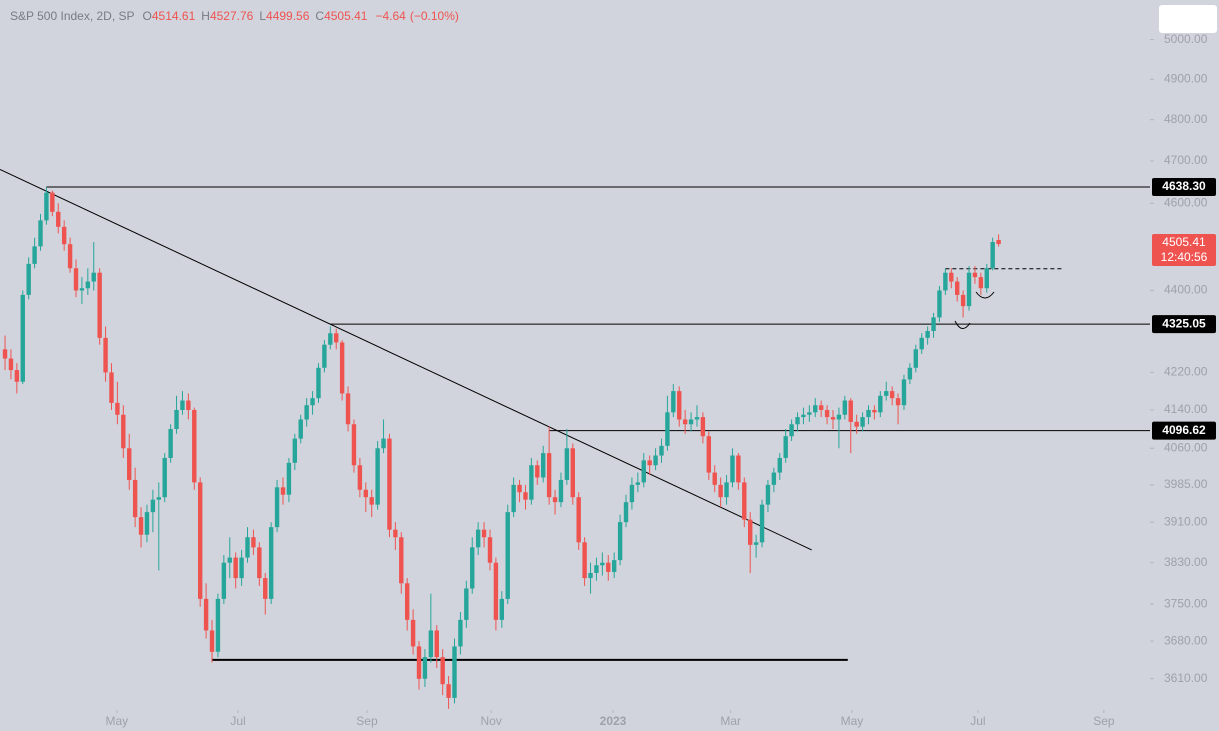 The width and height of the screenshot is (1219, 731). I want to click on y-tick-label: 4800.00, so click(1186, 119).